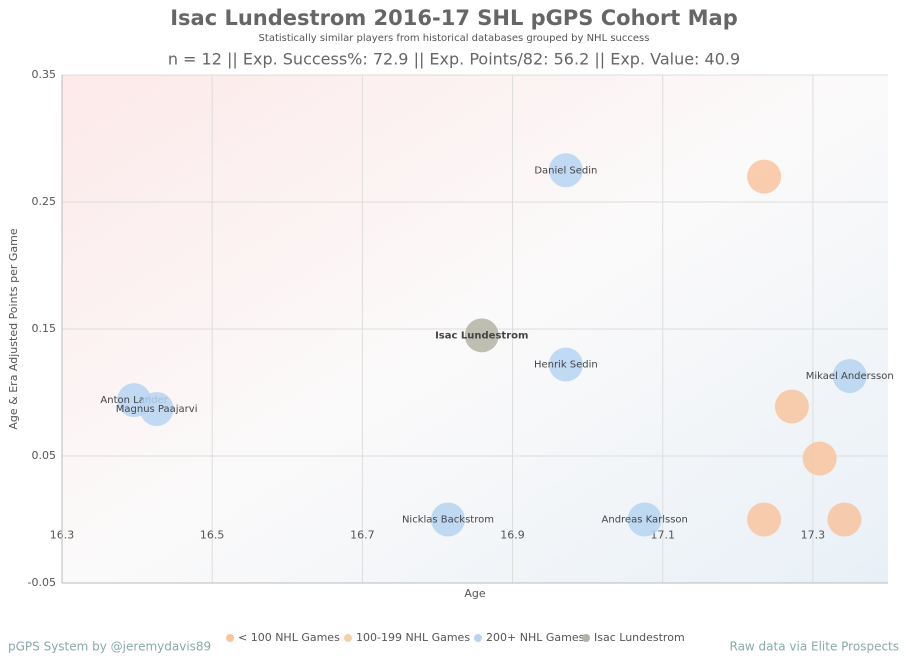 This screenshot has width=909, height=659. I want to click on legend-label: Isac Lundestrom, so click(639, 637).